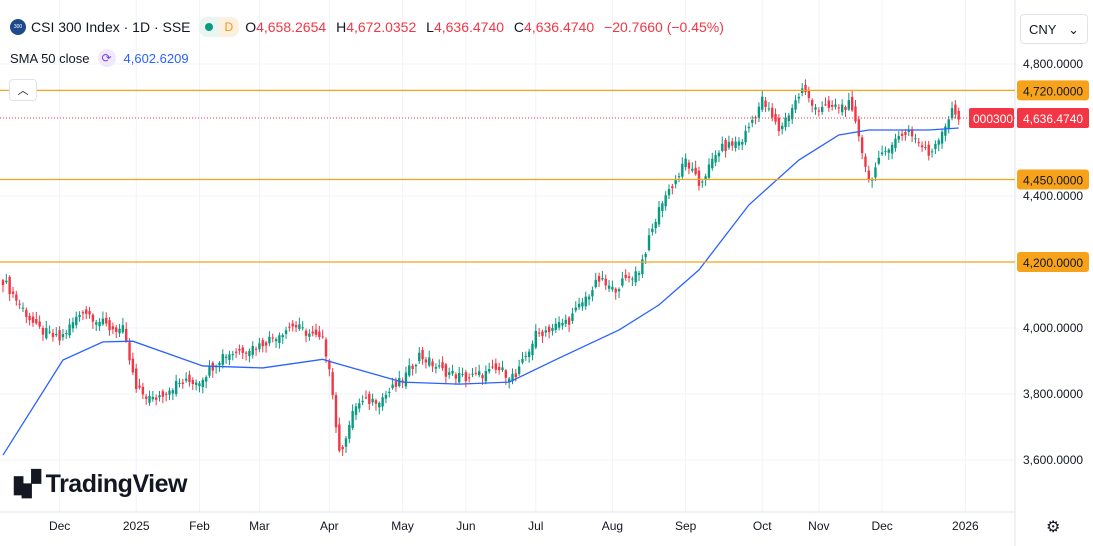  What do you see at coordinates (219, 27) in the screenshot?
I see `market-status-badge: D` at bounding box center [219, 27].